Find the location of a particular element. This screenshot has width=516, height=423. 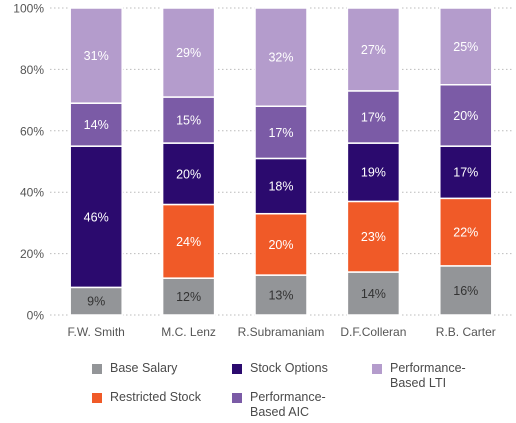

data-label-performance-based-aic-r-subramaniam: 17% is located at coordinates (280, 133).